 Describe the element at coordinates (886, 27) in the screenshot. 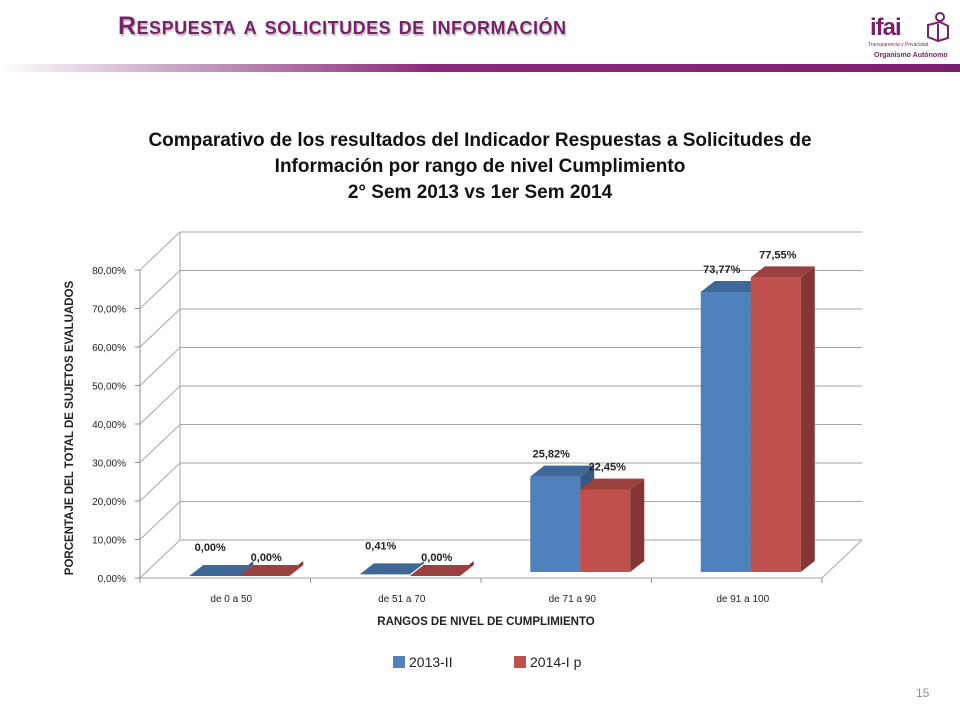

I see `logo-word: ifai` at that location.